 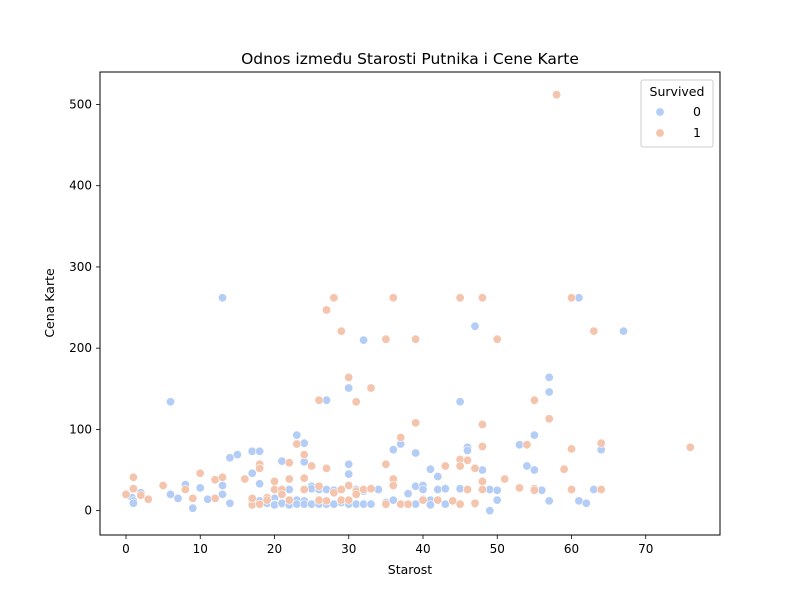 I want to click on y-axis: 0 100 200 300 400 500, so click(x=84, y=307).